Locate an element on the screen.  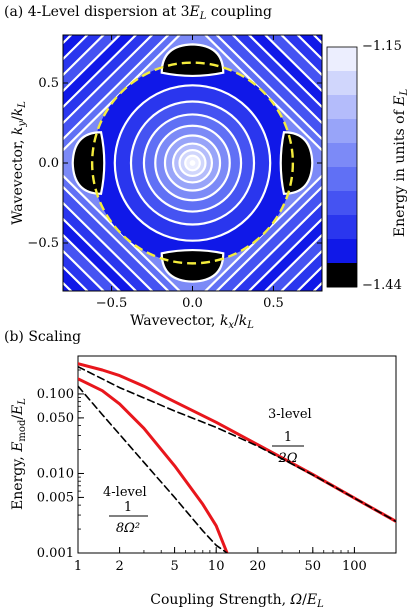
line-plot-xtick-label: 20 is located at coordinates (258, 566).